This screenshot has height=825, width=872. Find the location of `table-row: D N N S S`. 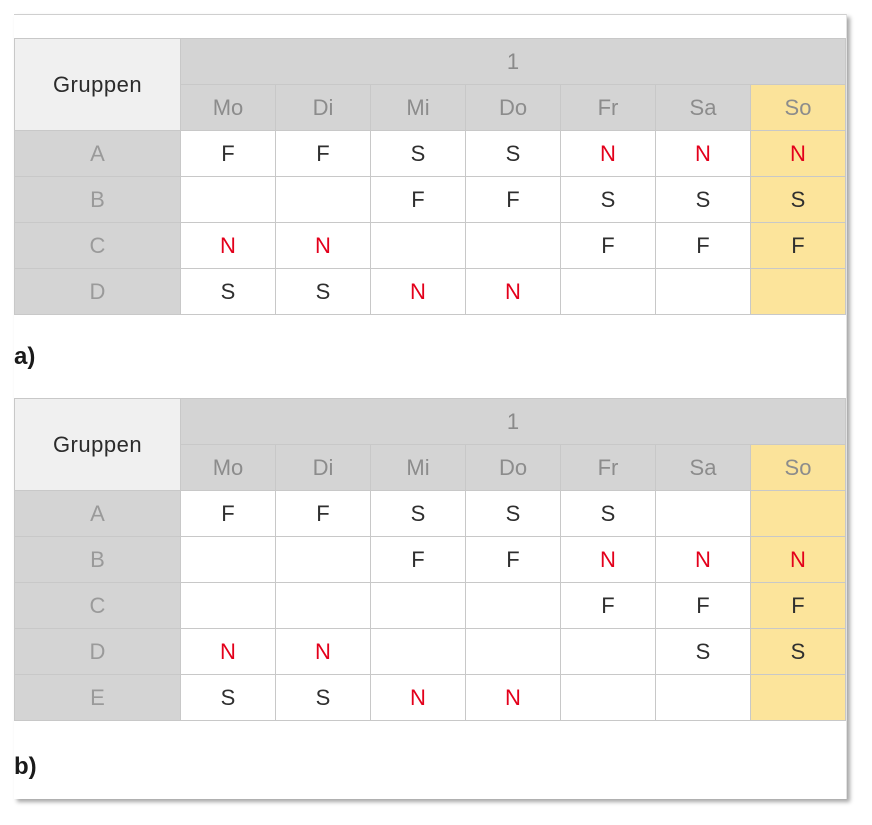

table-row: D N N S S is located at coordinates (430, 651).